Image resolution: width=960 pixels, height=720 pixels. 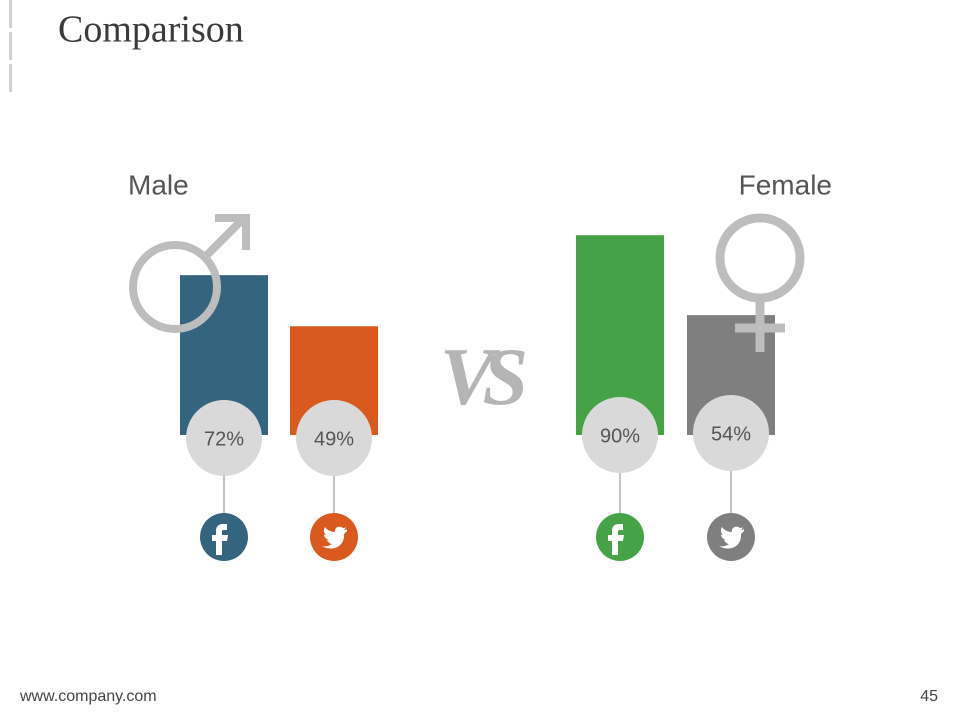 I want to click on value-label: 54%, so click(x=731, y=434).